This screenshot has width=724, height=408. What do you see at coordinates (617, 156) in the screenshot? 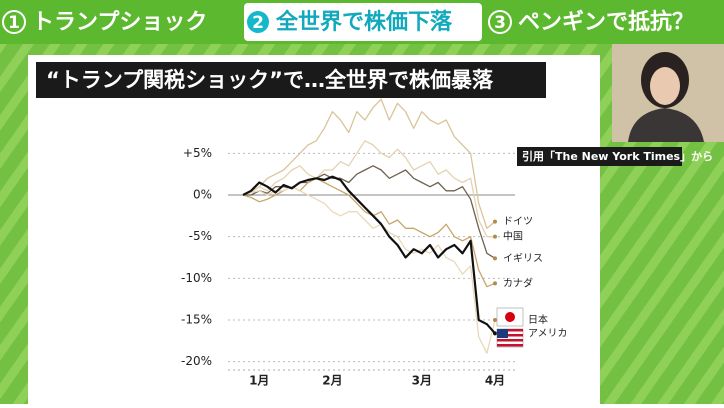
I see `source: 引用「The New York Times」から` at bounding box center [617, 156].